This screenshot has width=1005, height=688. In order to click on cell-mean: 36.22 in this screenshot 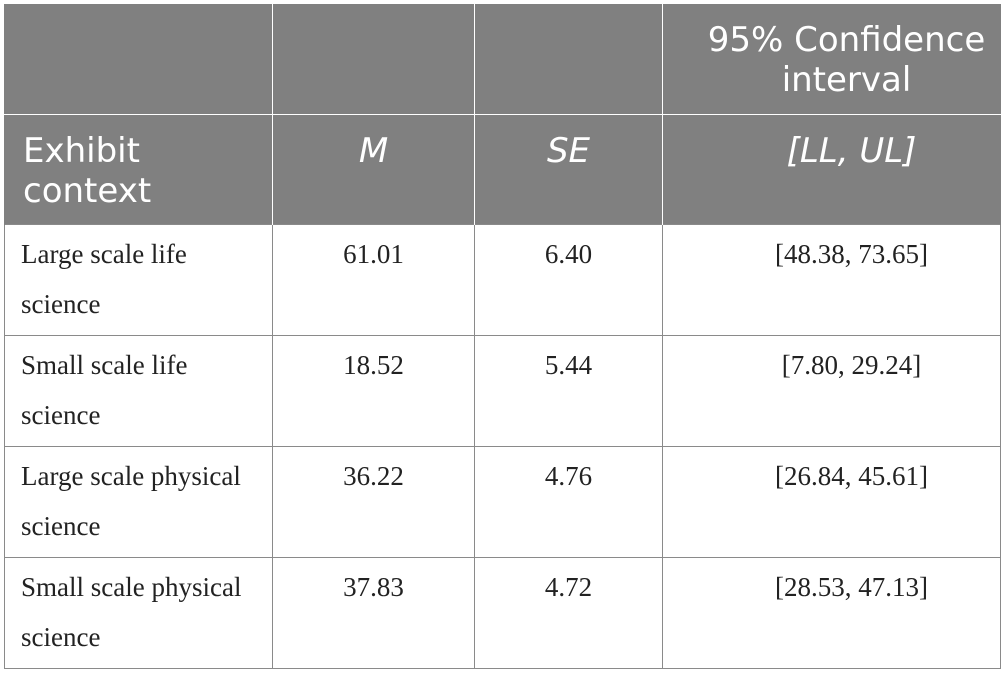, I will do `click(373, 501)`.